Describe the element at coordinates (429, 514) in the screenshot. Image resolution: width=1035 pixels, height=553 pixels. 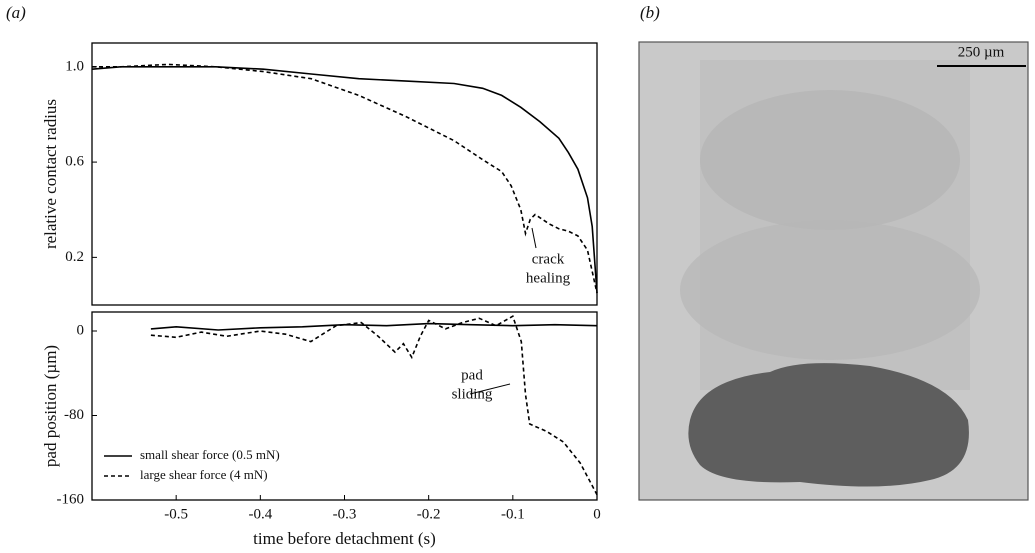
I see `x-tick-label: -0.2` at that location.